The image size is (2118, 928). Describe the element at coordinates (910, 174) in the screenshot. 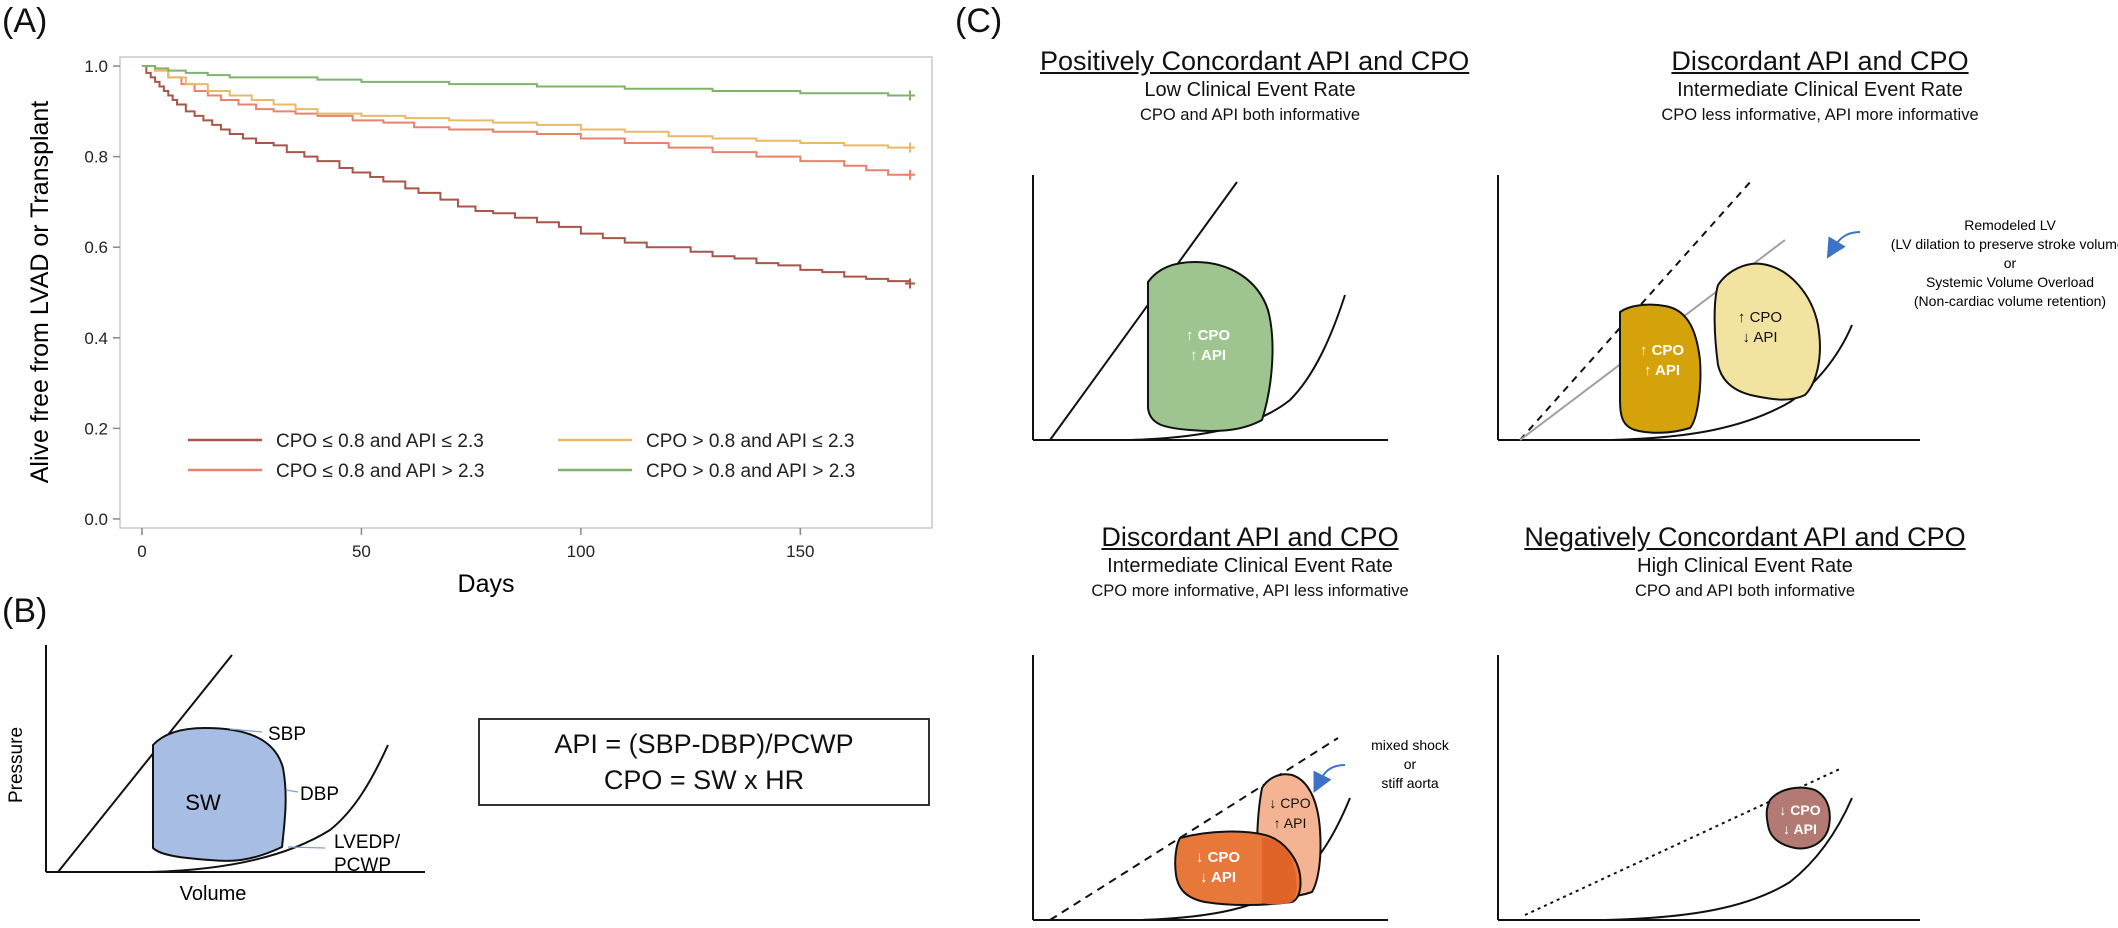

I see `km-series-2-censor-mark` at that location.